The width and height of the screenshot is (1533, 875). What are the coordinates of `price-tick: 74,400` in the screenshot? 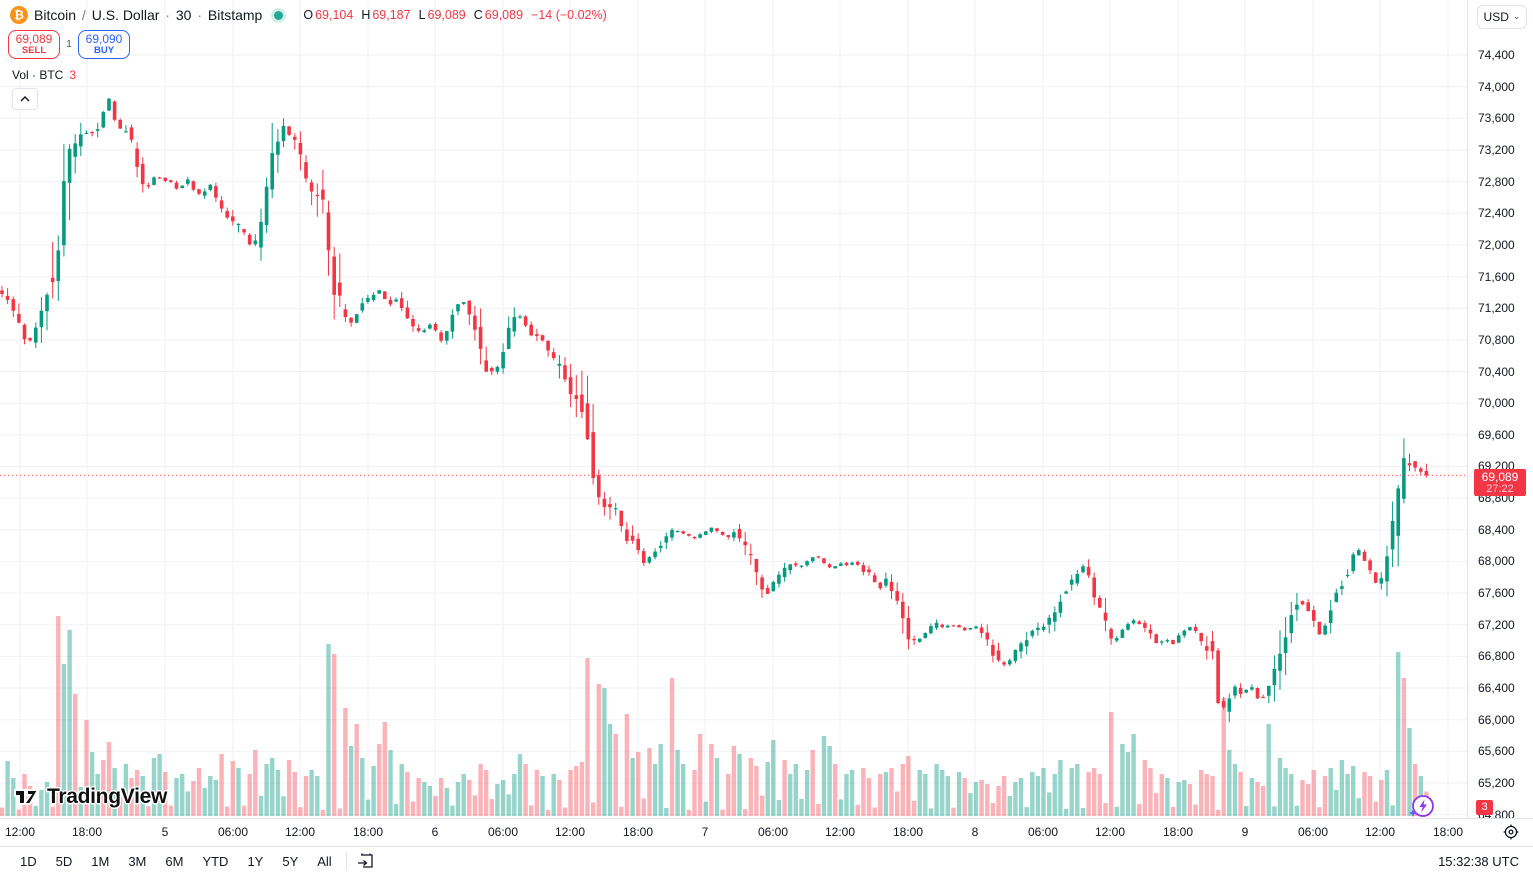 It's located at (1496, 55).